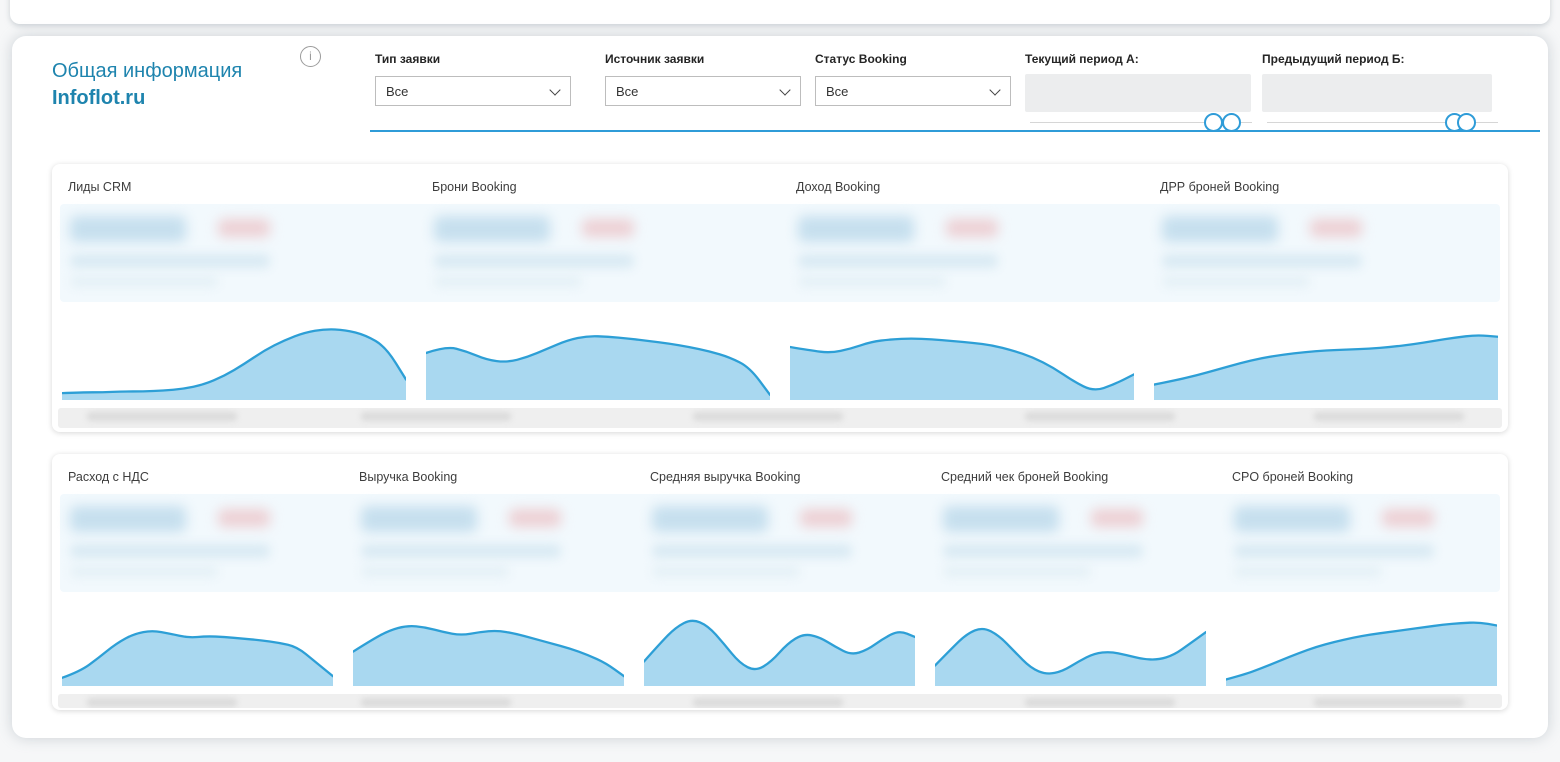 The width and height of the screenshot is (1560, 762). What do you see at coordinates (655, 59) in the screenshot?
I see `filter-label: Источник заявки` at bounding box center [655, 59].